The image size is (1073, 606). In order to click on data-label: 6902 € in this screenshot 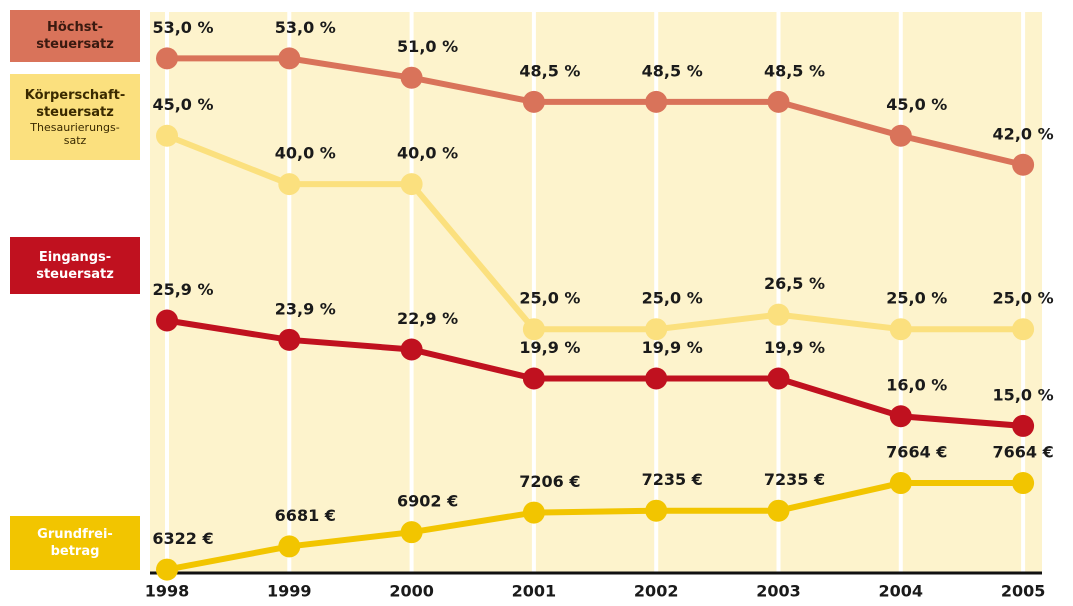, I will do `click(427, 501)`.